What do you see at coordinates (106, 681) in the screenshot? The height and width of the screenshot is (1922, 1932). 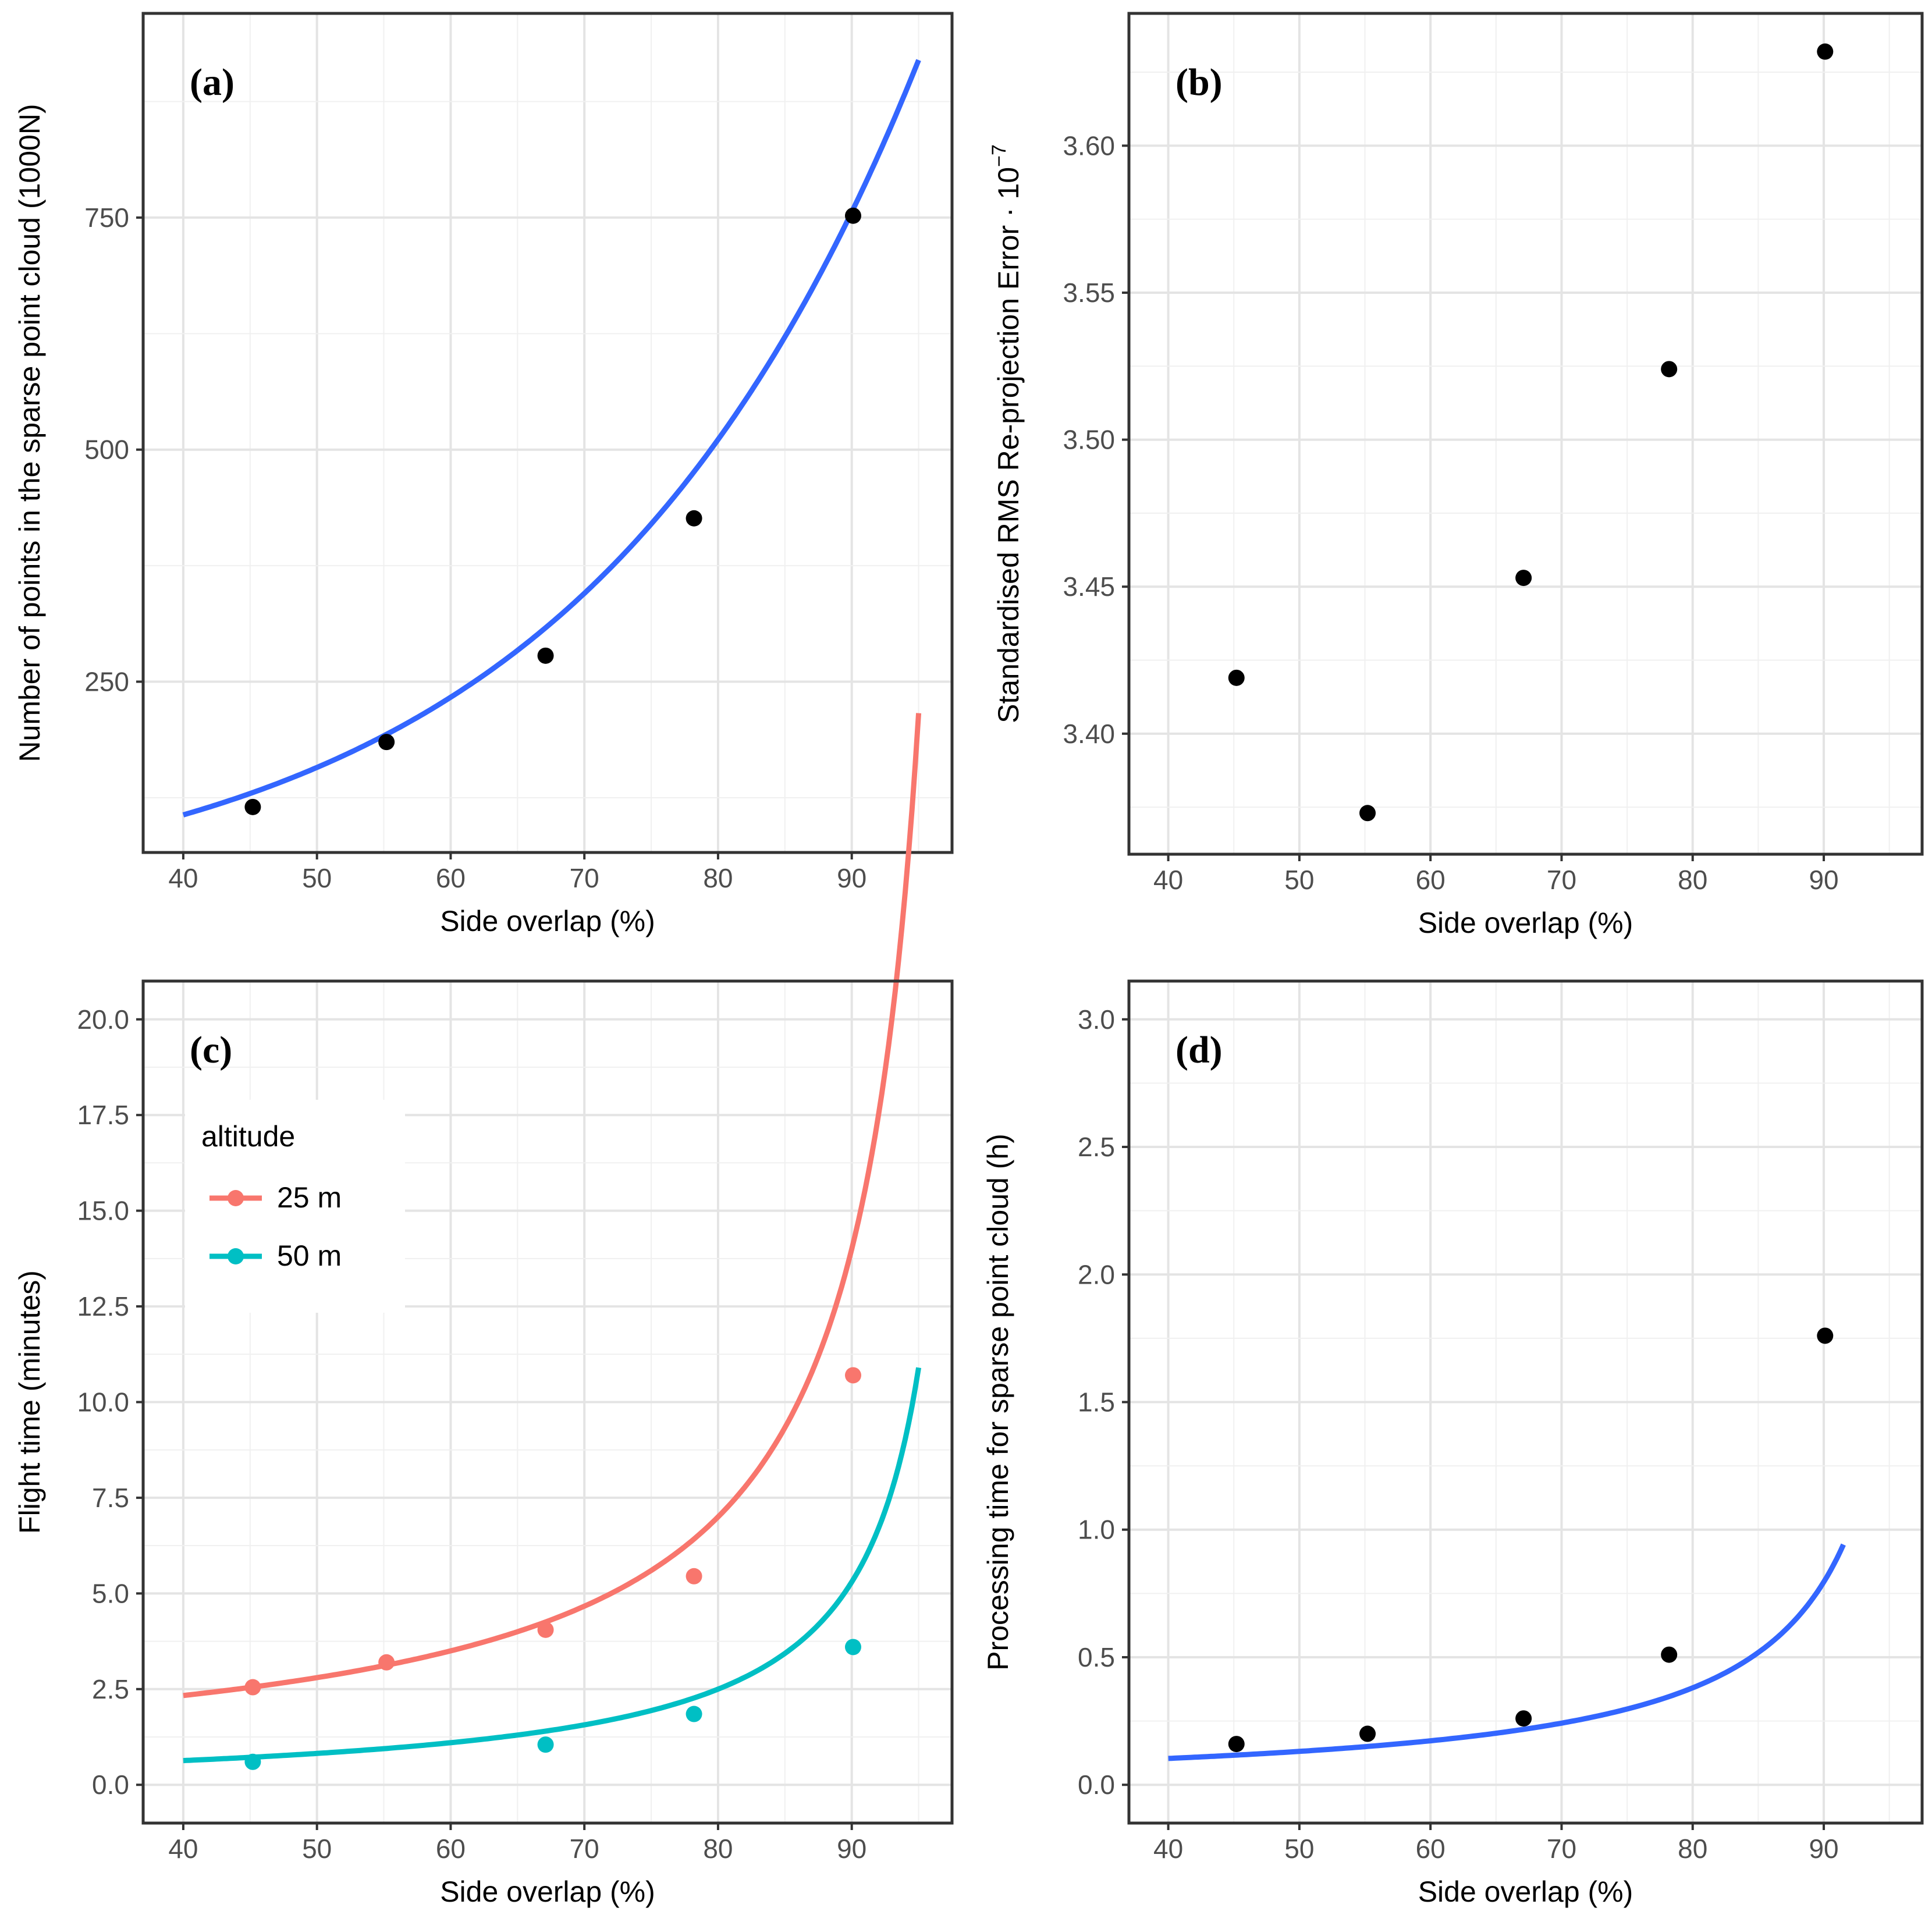 I see `y-tick-label: 250` at bounding box center [106, 681].